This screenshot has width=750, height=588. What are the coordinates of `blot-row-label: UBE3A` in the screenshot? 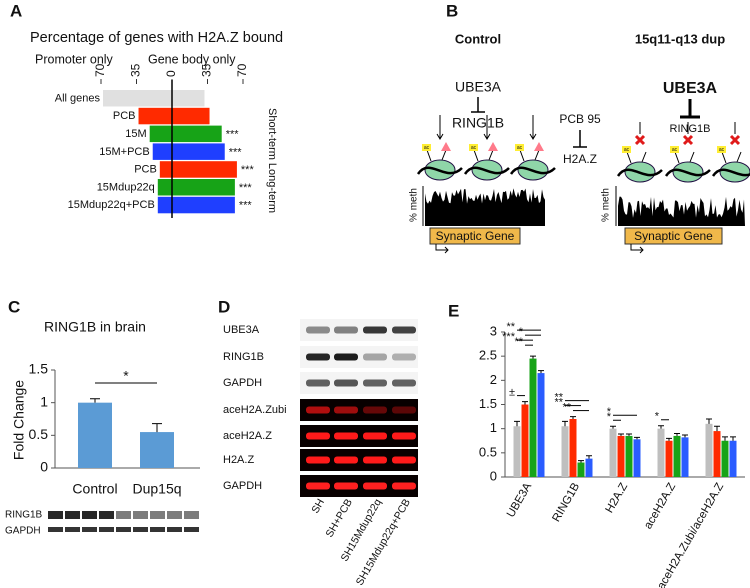 It's located at (241, 330).